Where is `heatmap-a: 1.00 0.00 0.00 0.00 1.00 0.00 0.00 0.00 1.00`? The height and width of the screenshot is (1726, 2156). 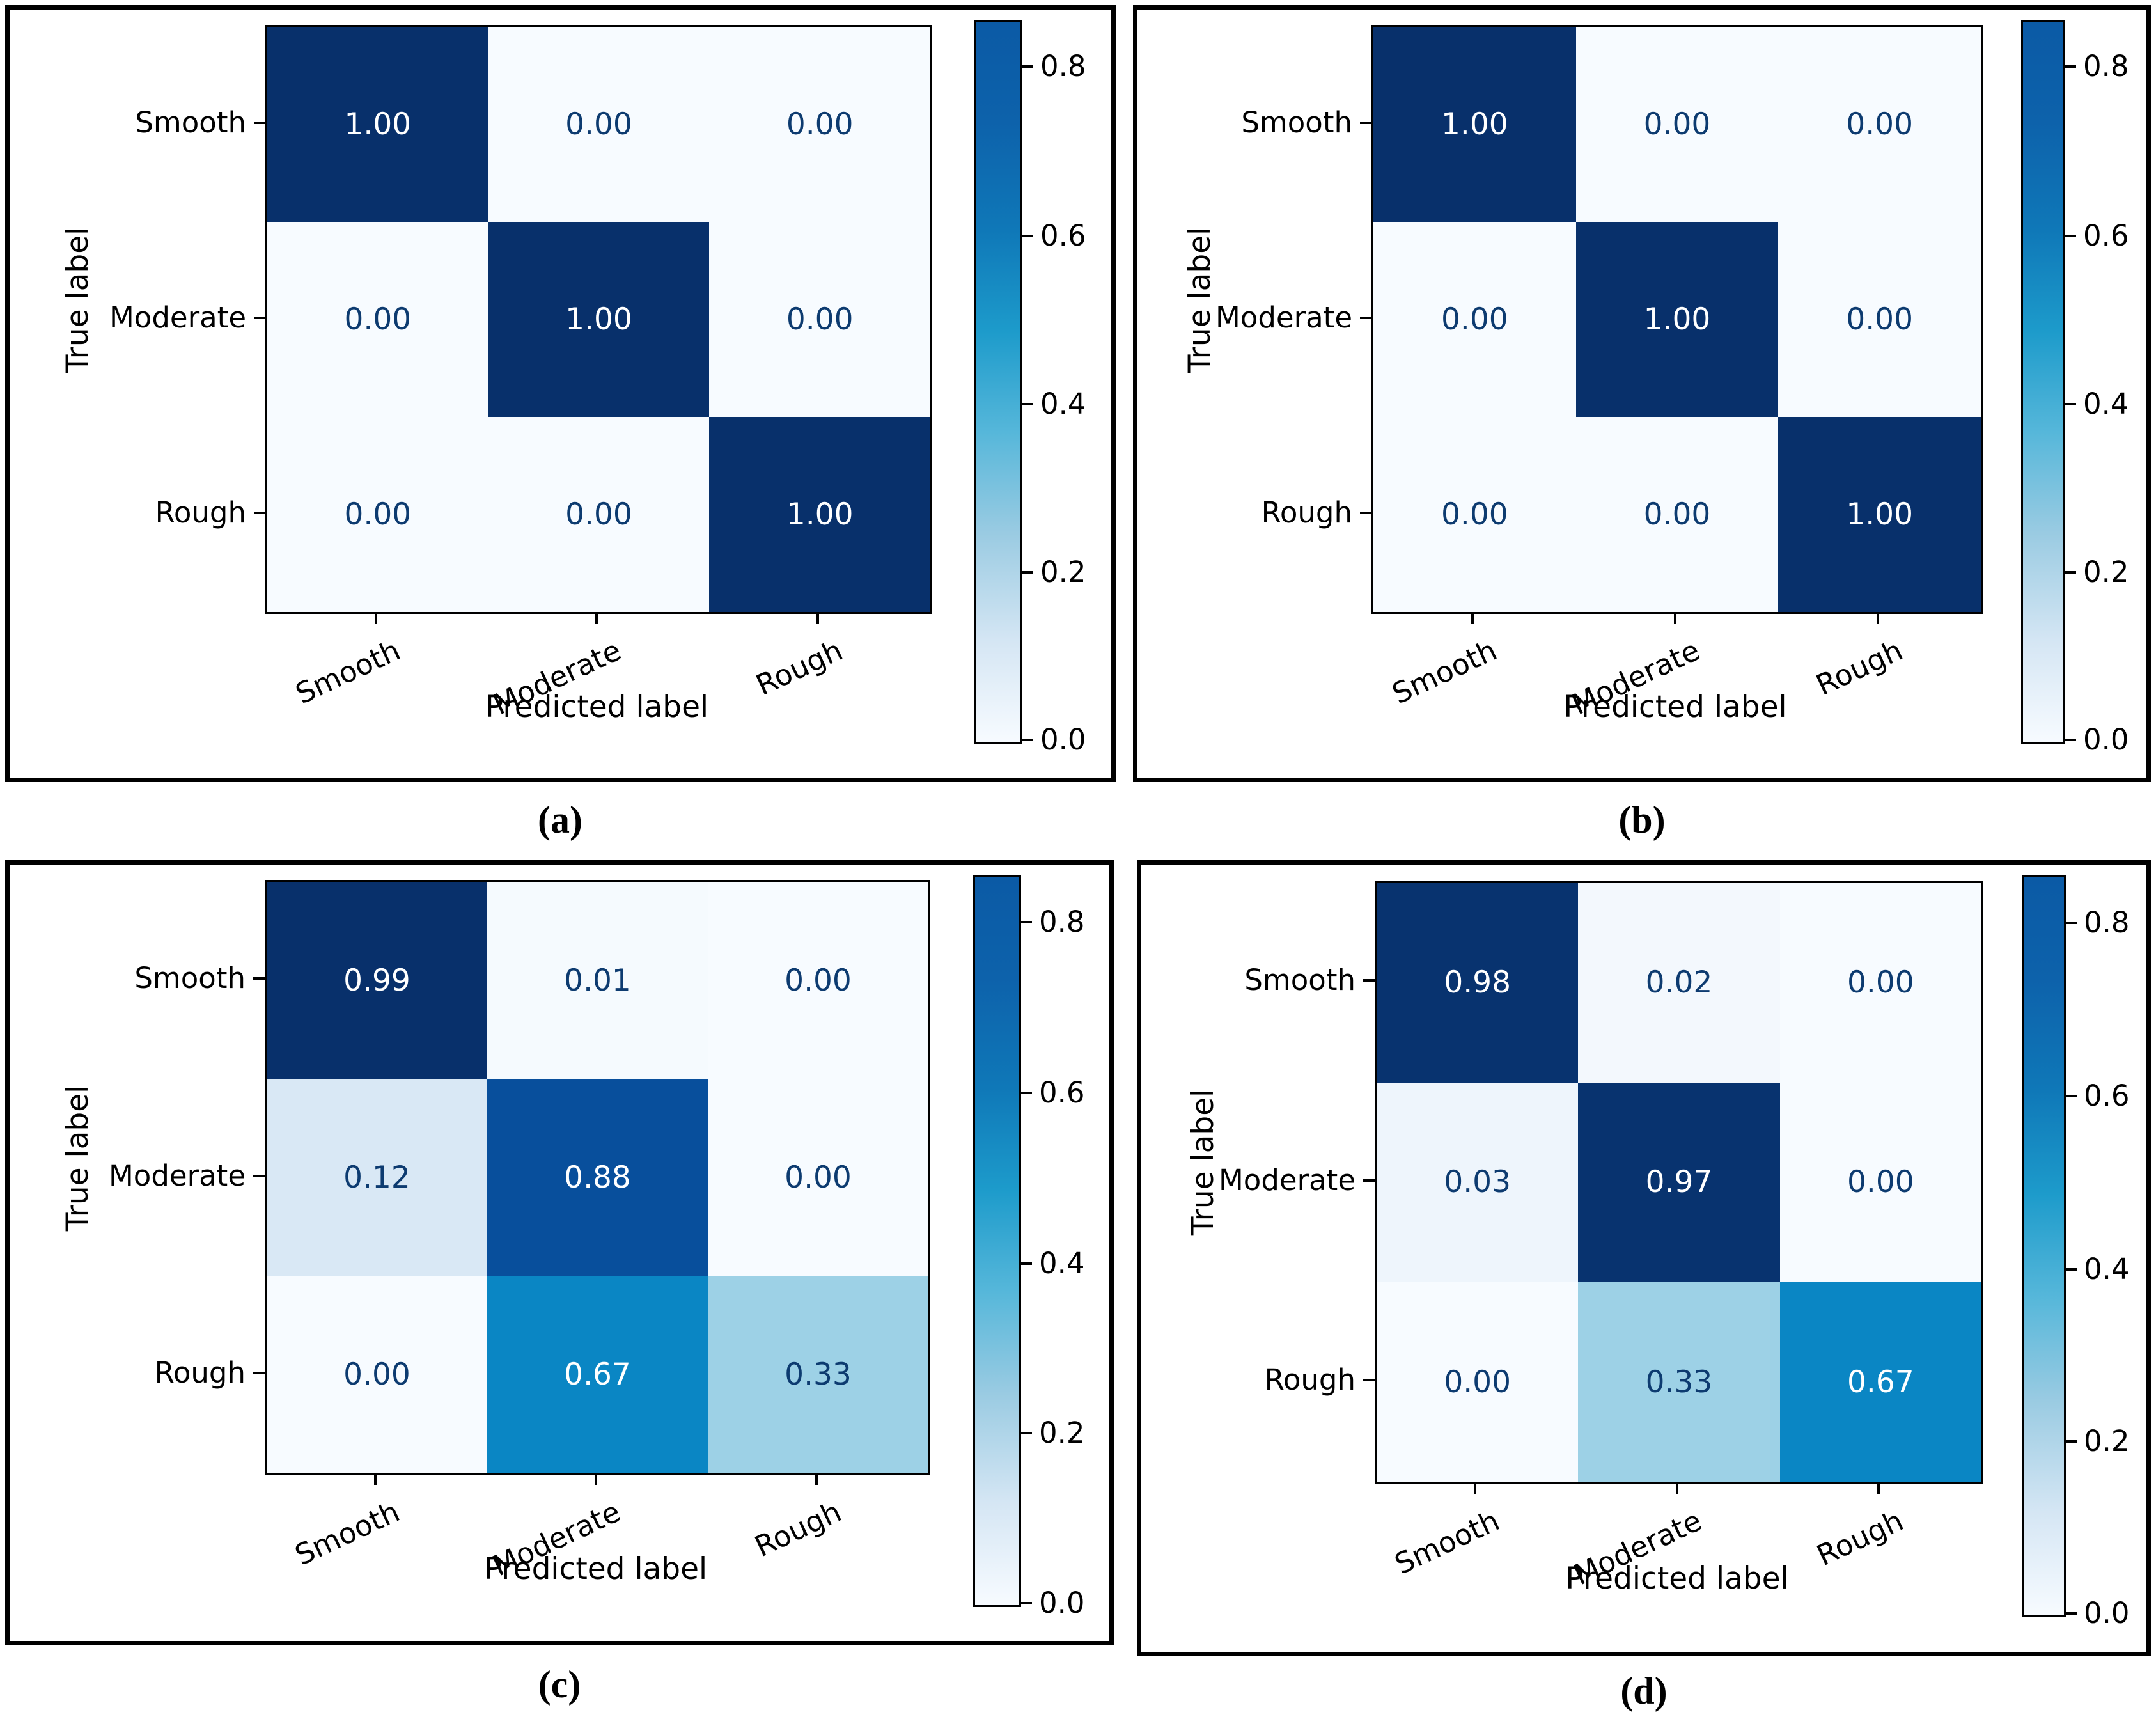
heatmap-a: 1.00 0.00 0.00 0.00 1.00 0.00 0.00 0.00 1.00 is located at coordinates (599, 319).